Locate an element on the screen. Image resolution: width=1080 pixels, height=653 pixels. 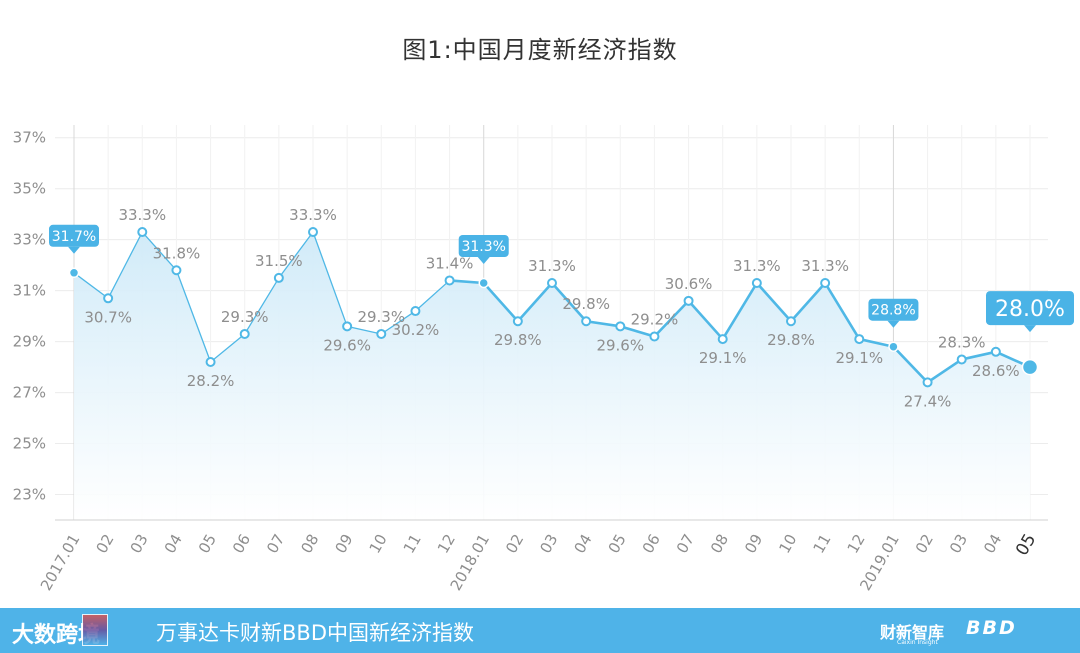
footer-title: 万事达卡财新BBD中国新经济指数 is located at coordinates (315, 633).